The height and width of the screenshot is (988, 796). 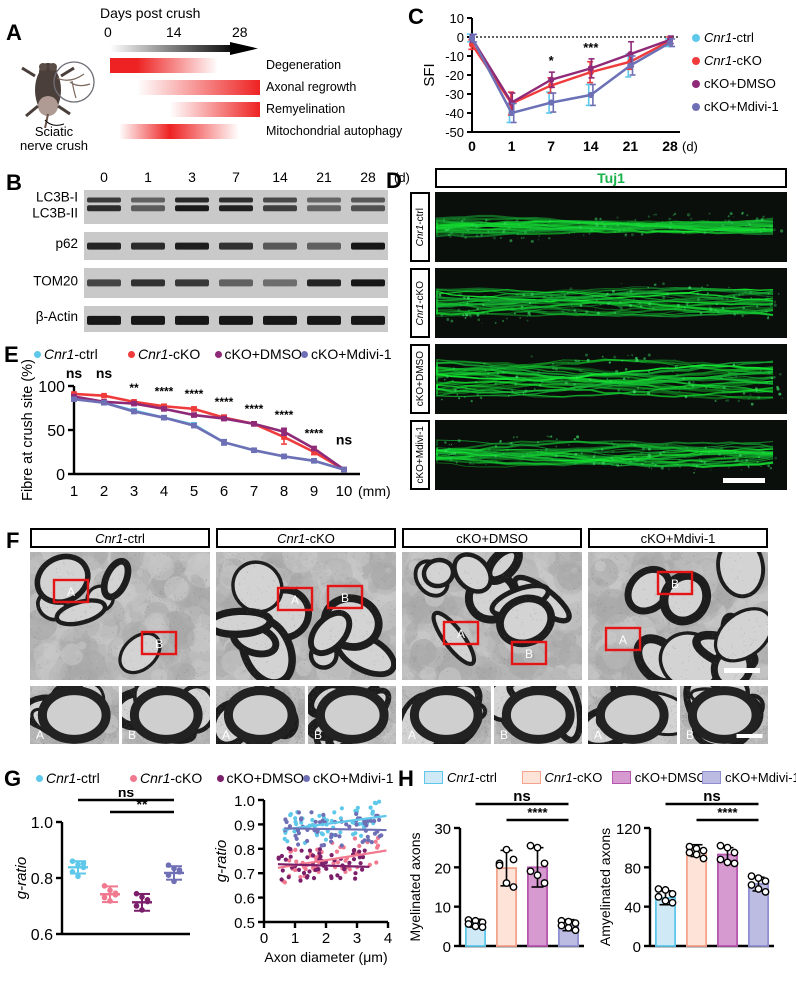 I want to click on panelE-sig-5: ****, so click(x=194, y=394).